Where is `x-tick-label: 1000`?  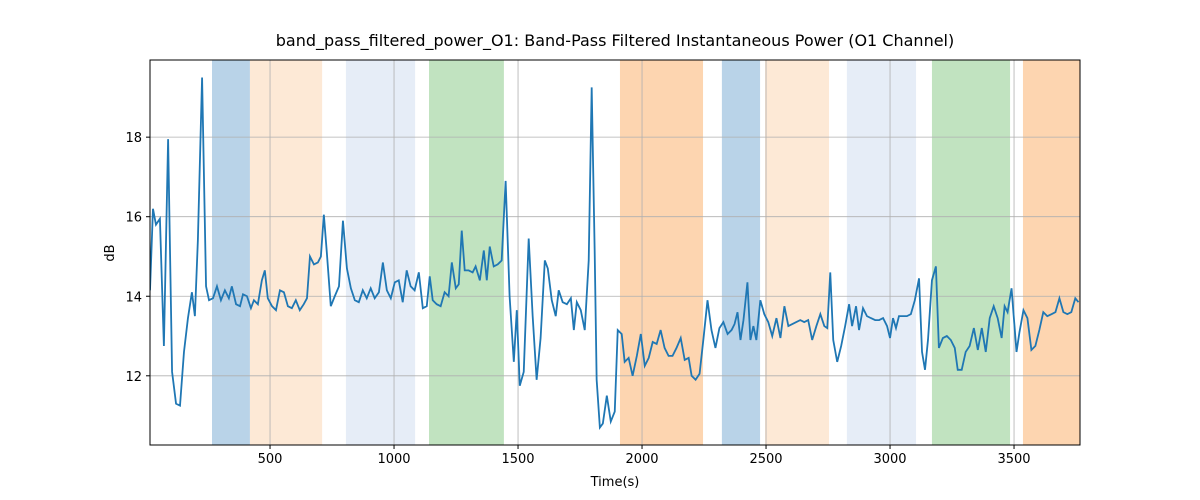
x-tick-label: 1000 is located at coordinates (393, 459).